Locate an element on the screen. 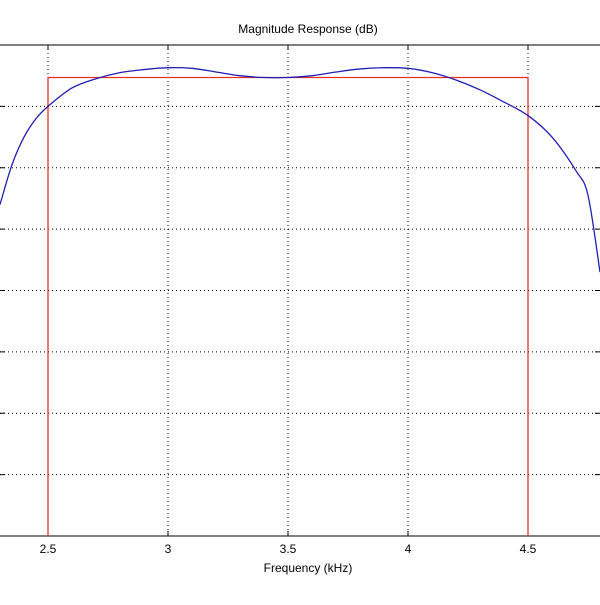 This screenshot has width=600, height=605. tick-label-layer: 2.5 3 3.5 4 4.5 is located at coordinates (288, 549).